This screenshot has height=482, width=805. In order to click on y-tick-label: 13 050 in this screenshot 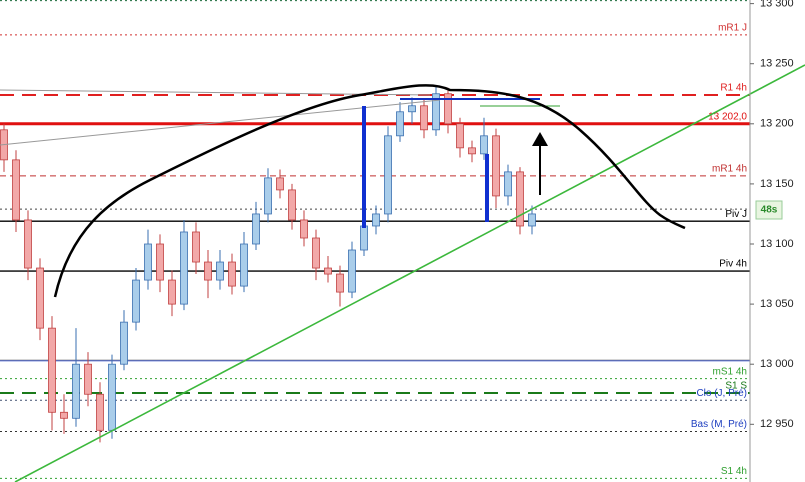, I will do `click(777, 304)`.